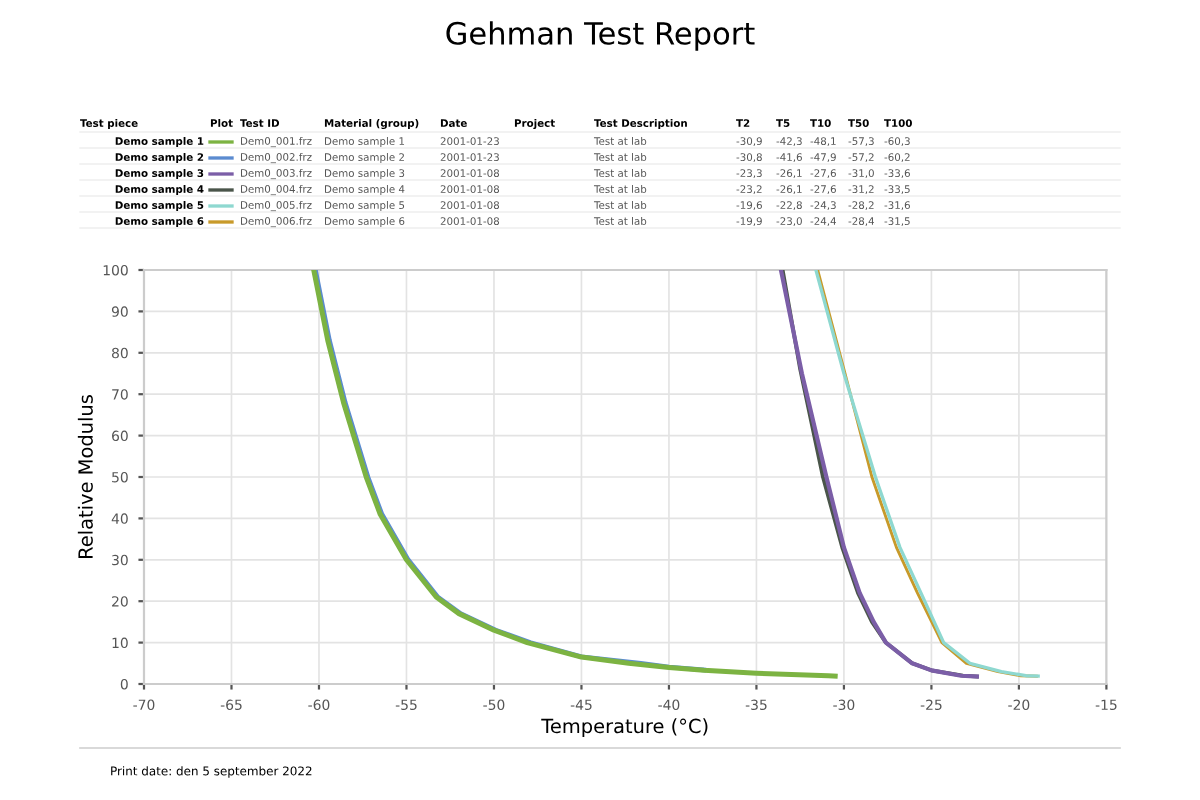 The width and height of the screenshot is (1200, 800). Describe the element at coordinates (85, 476) in the screenshot. I see `y-axis-title: Relative Modulus` at that location.